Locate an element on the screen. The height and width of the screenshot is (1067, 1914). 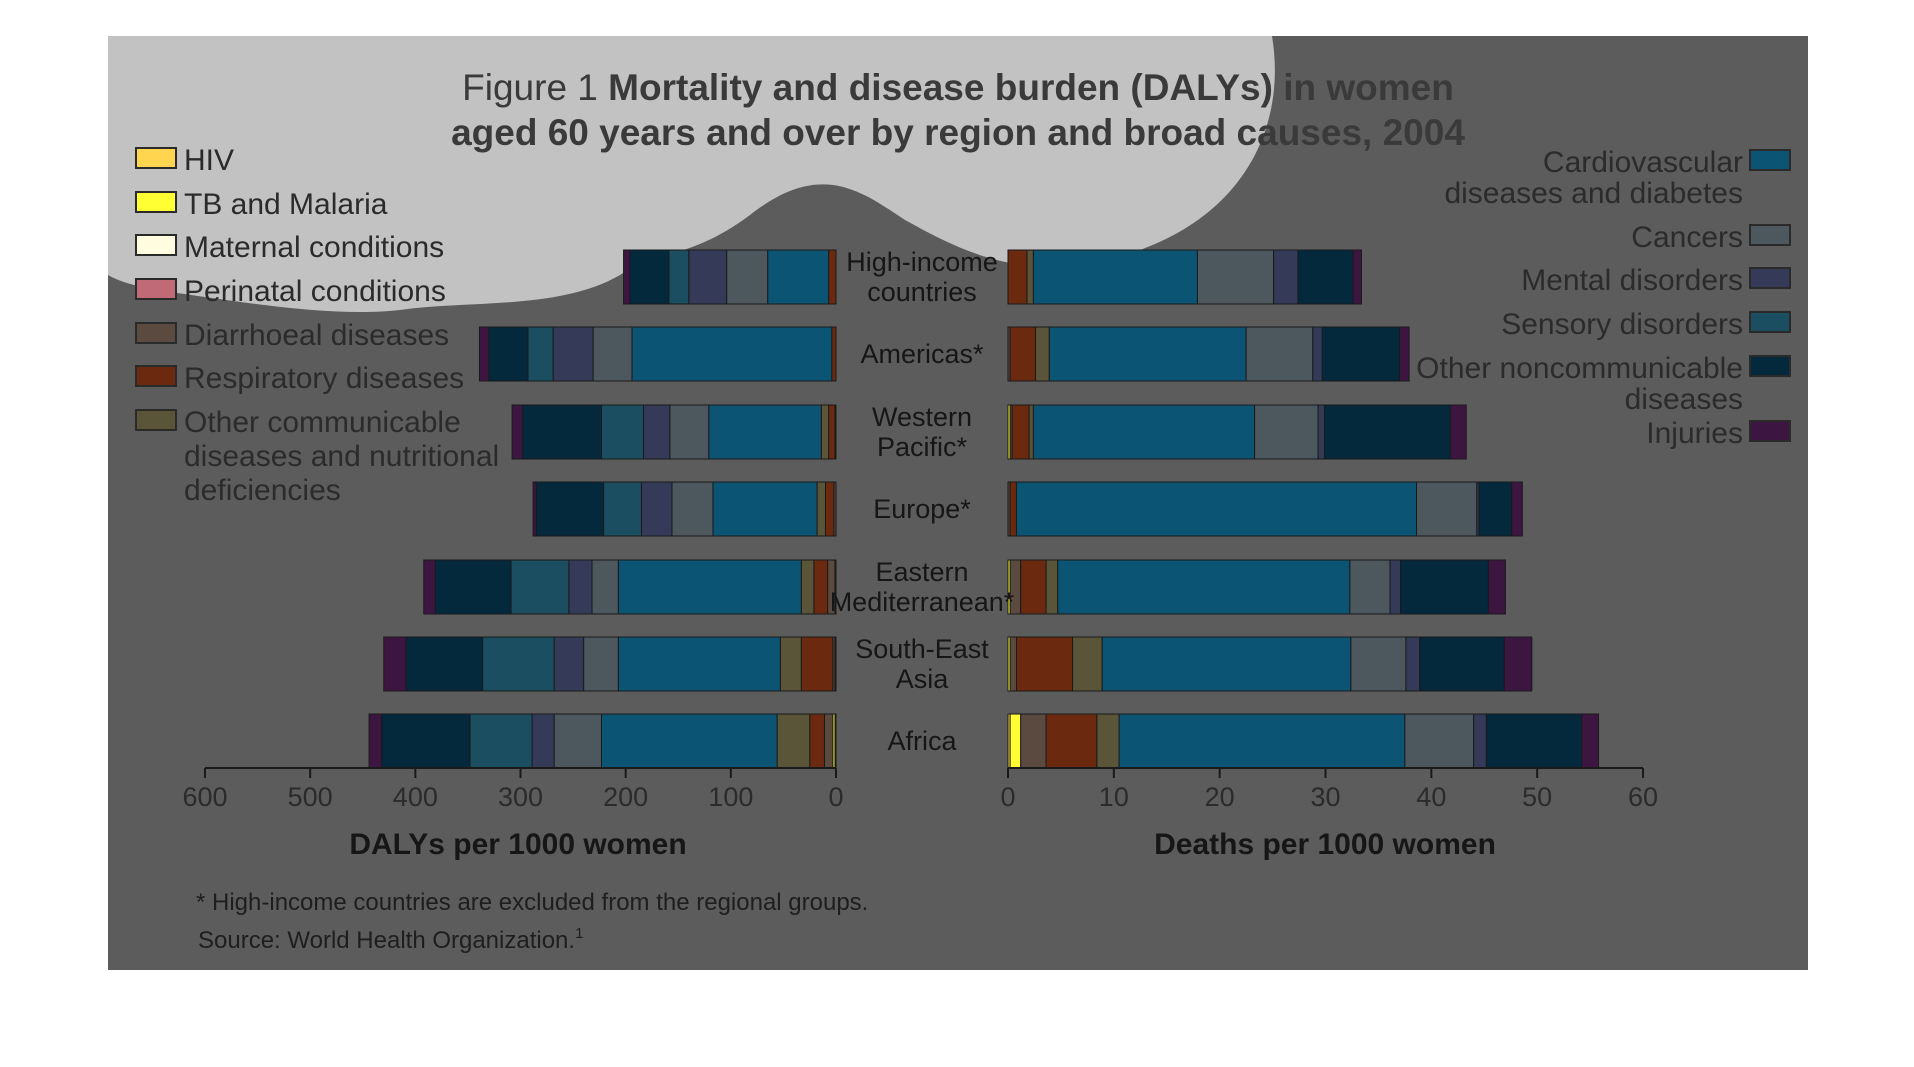
region-label: Mediterranean* is located at coordinates (922, 602).